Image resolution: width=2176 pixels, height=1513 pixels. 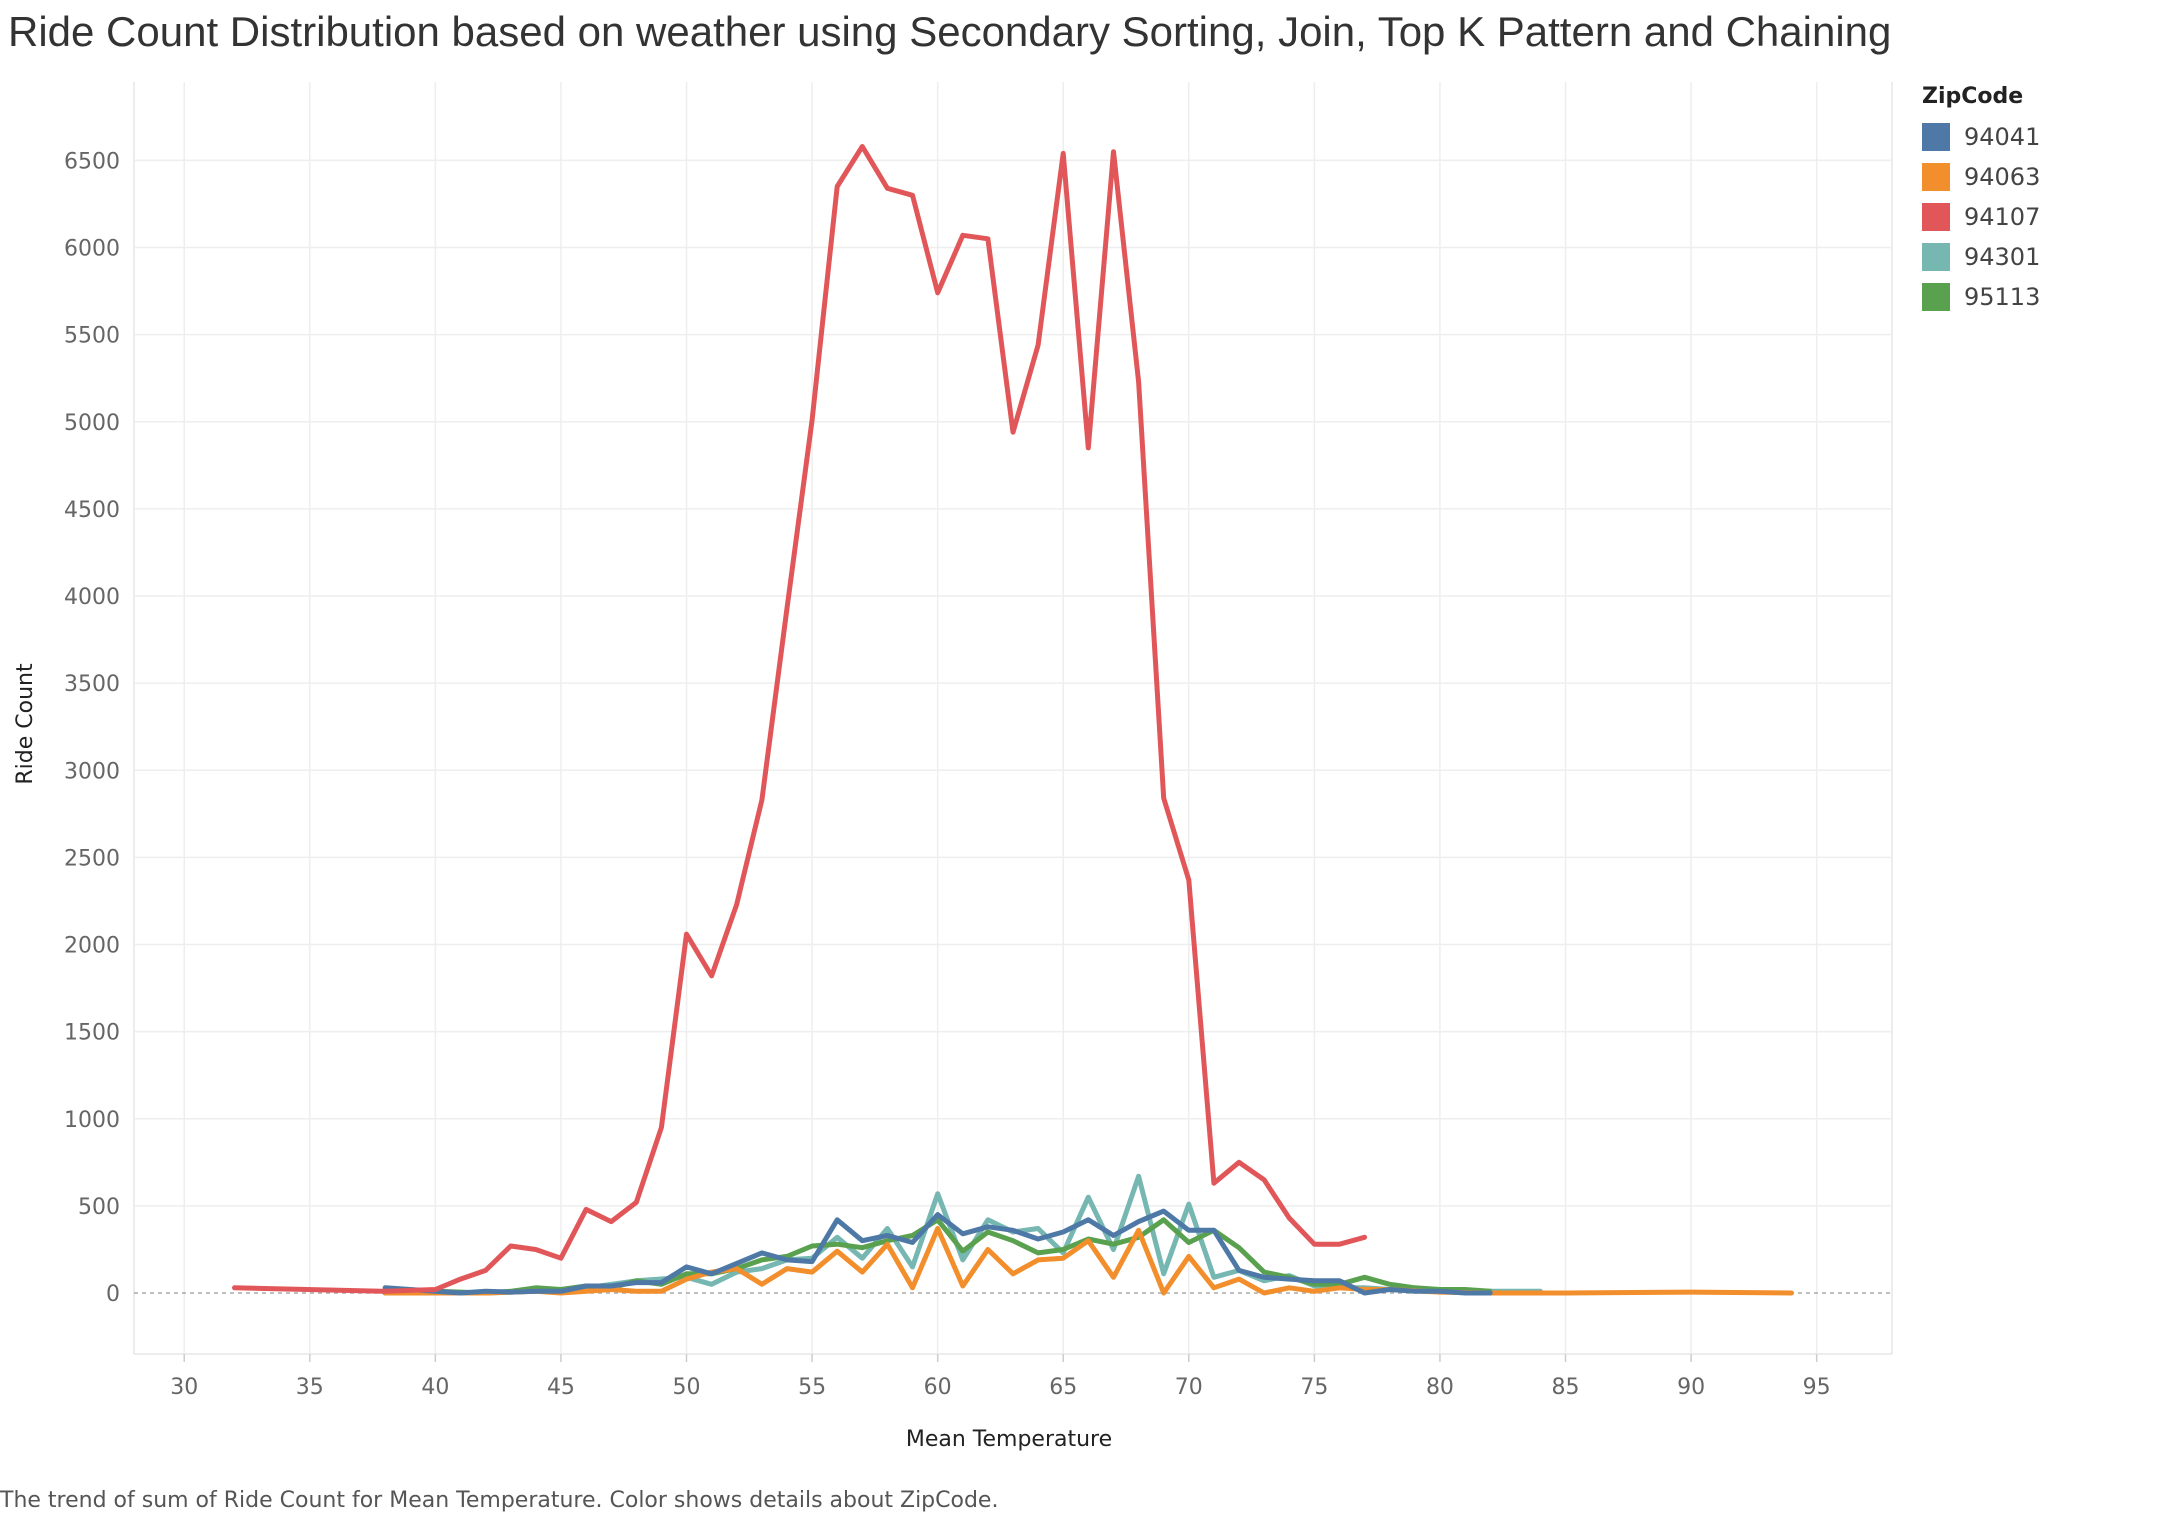 I want to click on x-tick-label: 55, so click(x=812, y=1387).